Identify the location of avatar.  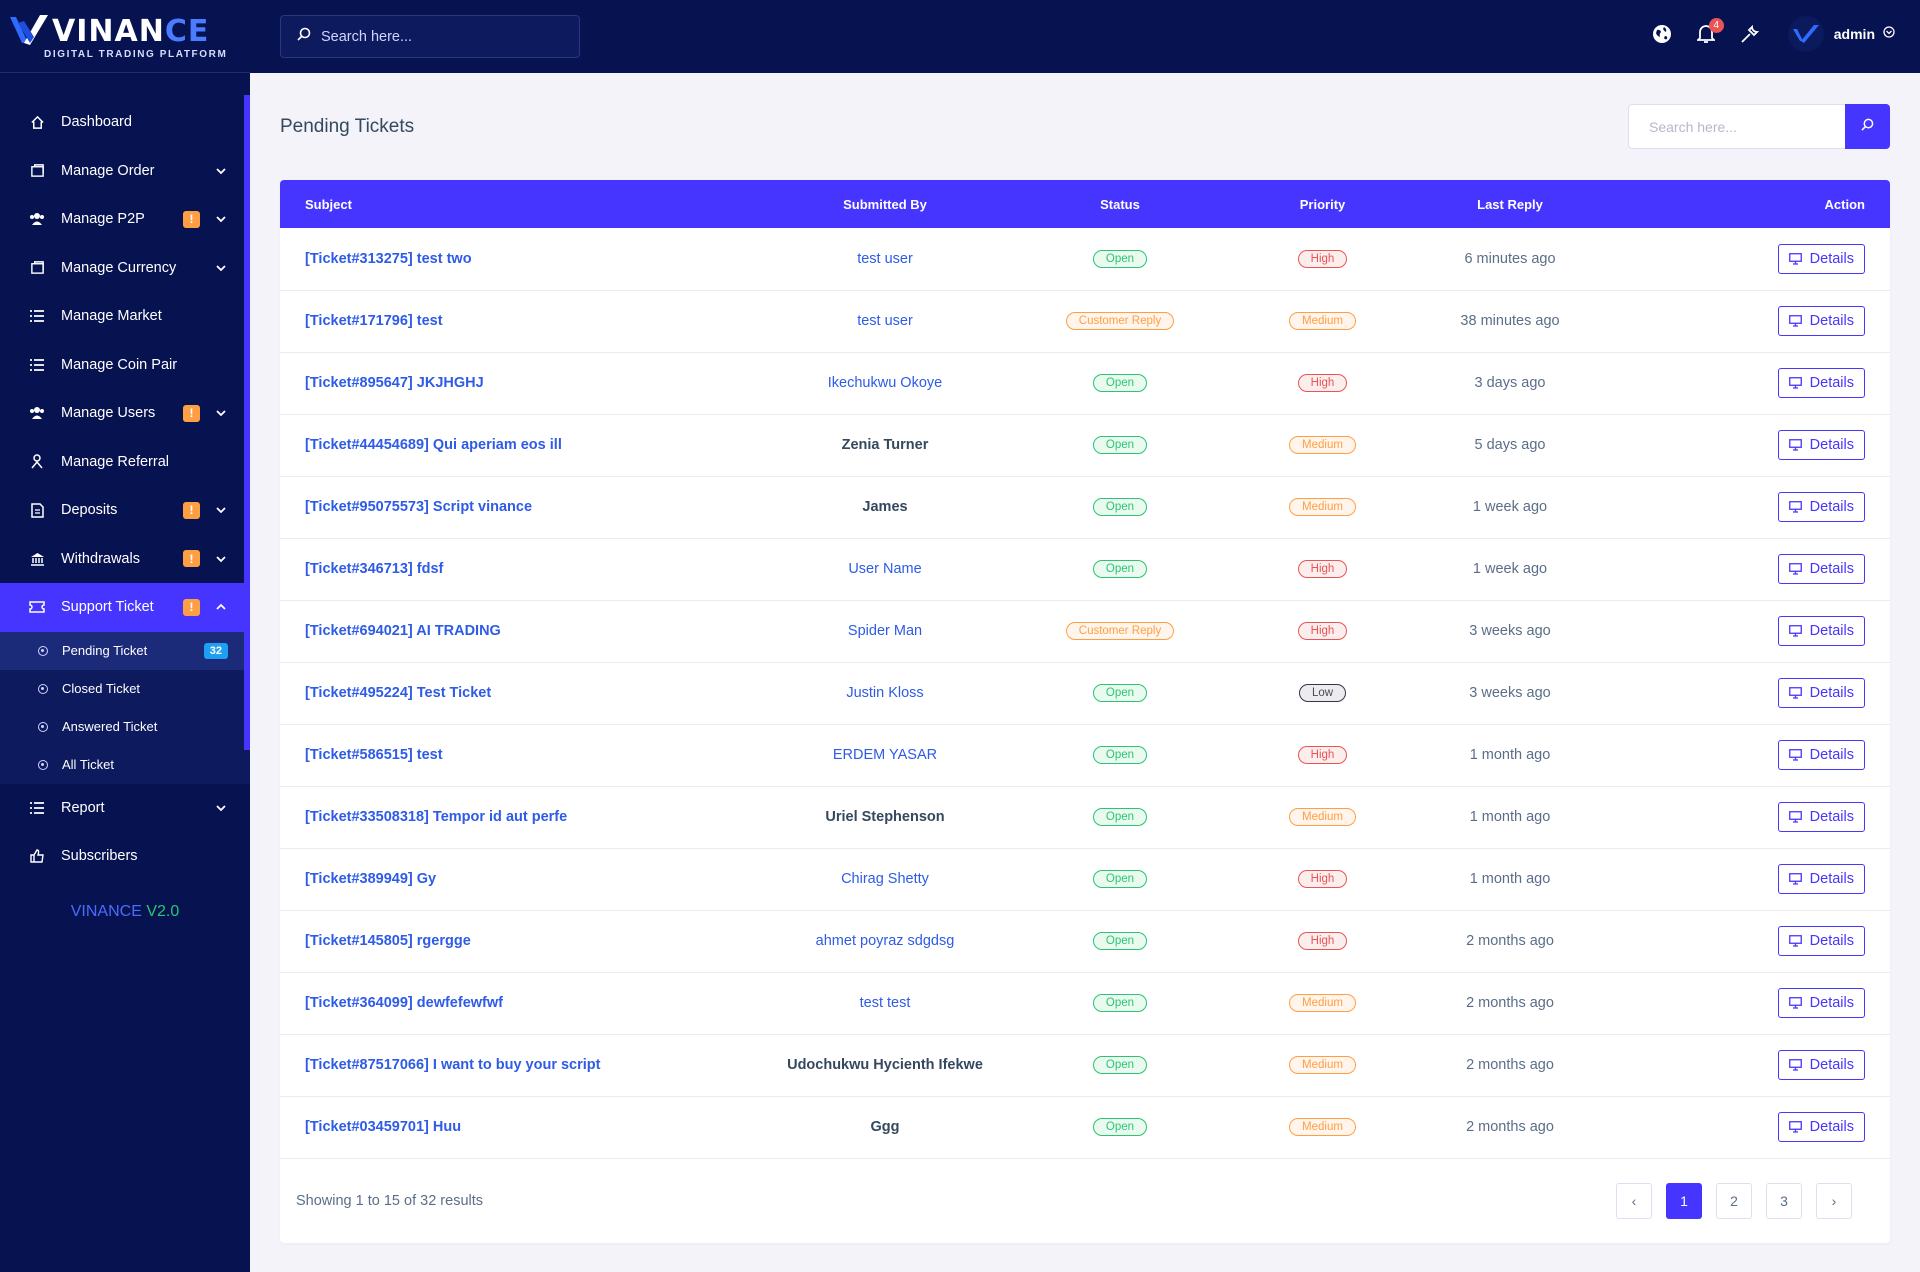
(1805, 34).